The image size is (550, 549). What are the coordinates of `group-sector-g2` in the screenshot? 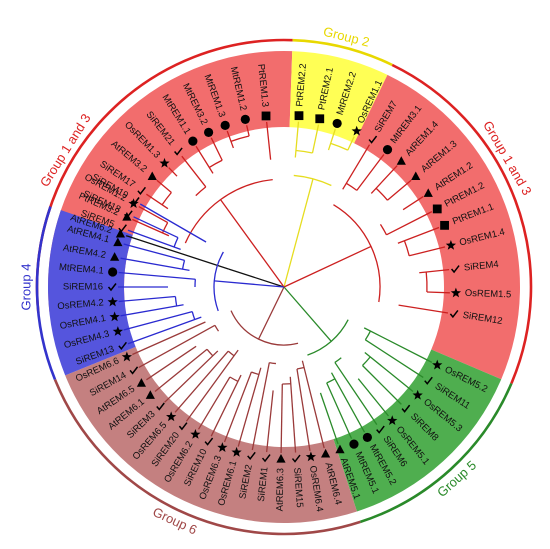 It's located at (338, 97).